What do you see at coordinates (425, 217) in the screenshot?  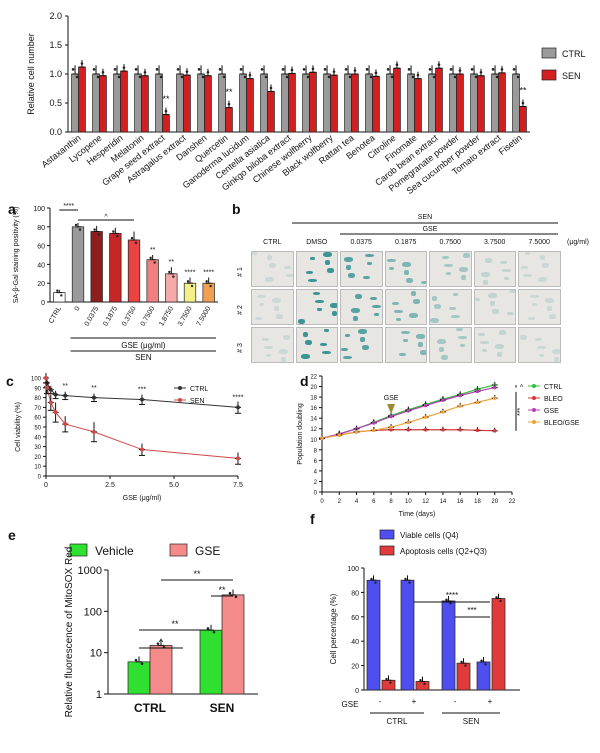 I see `b-title: SEN` at bounding box center [425, 217].